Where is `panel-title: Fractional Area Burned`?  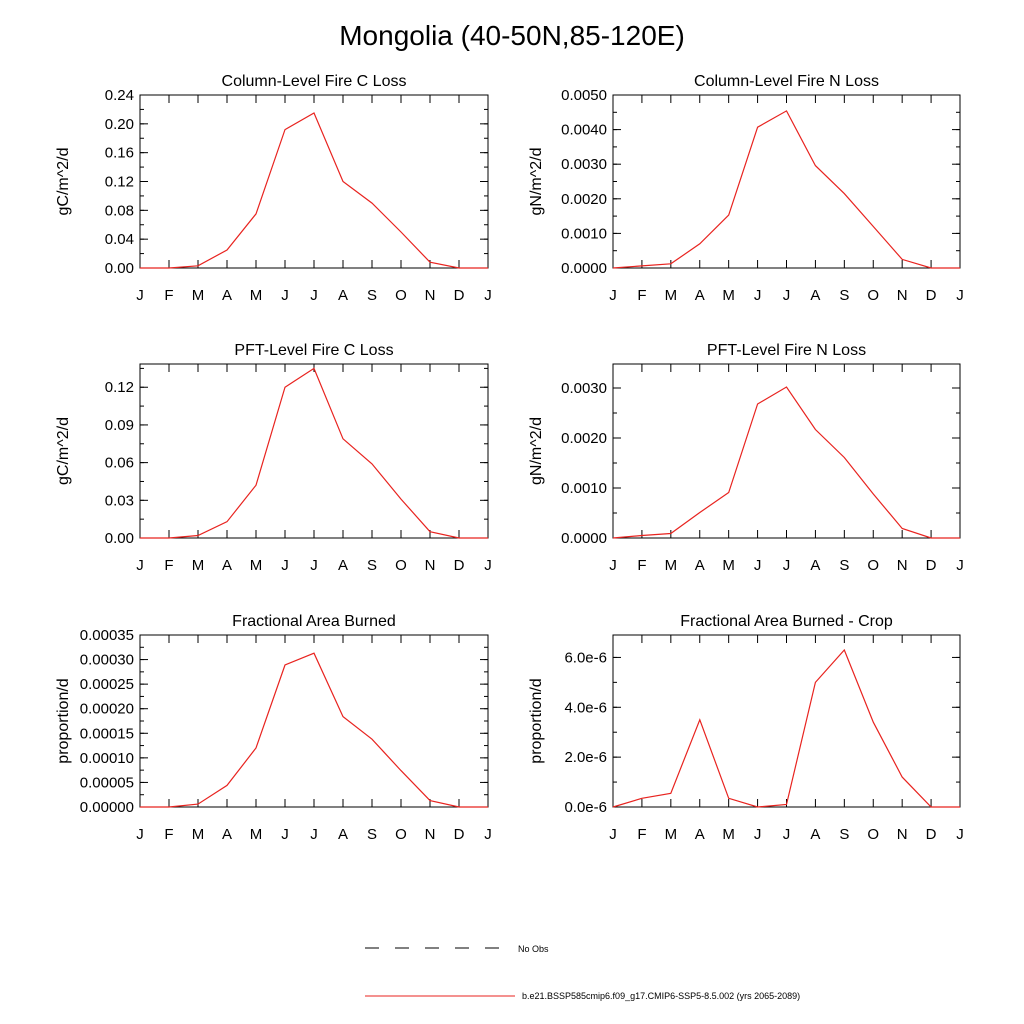 panel-title: Fractional Area Burned is located at coordinates (314, 621).